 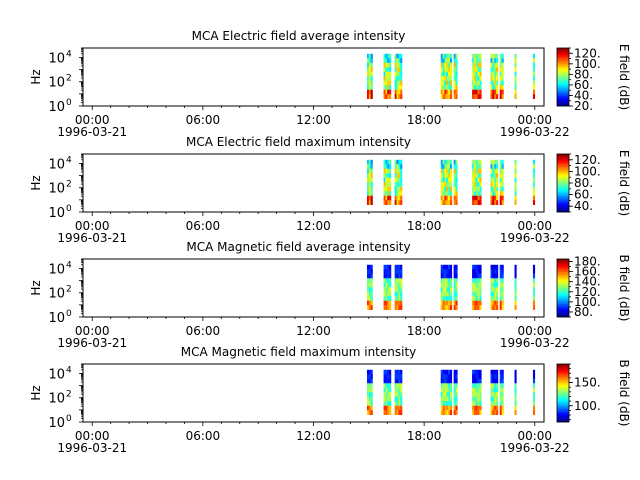 I want to click on colorbar-tick-label: 60., so click(x=583, y=85).